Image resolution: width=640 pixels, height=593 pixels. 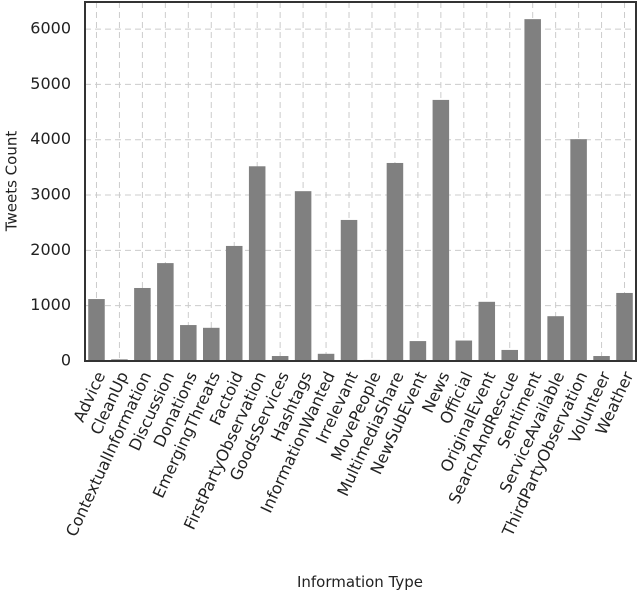 I want to click on y-tick-label: 1000, so click(x=50, y=304).